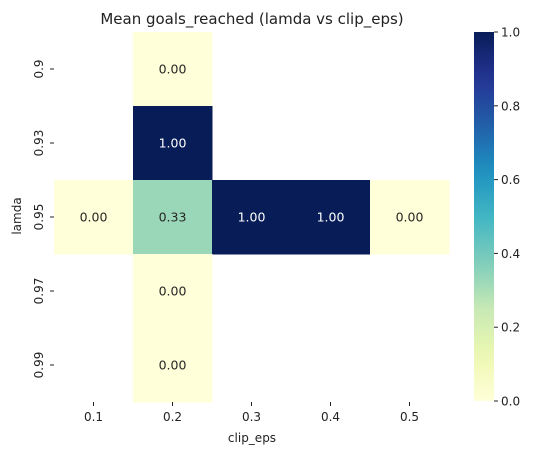  I want to click on x-tick-label: 0.4, so click(330, 417).